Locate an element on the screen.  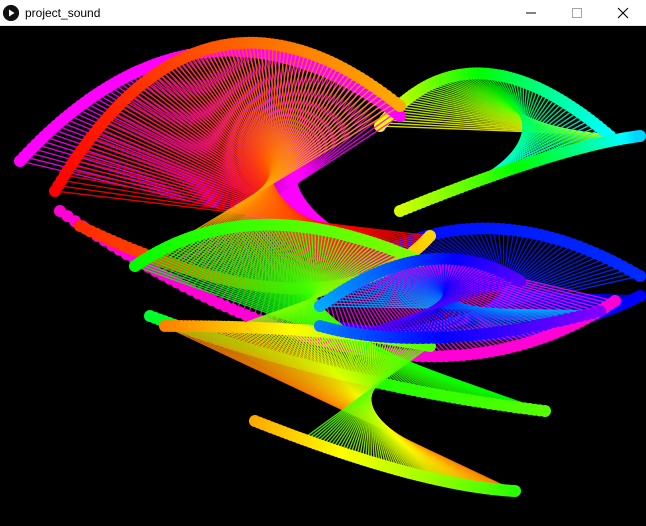
ribbon-top-right is located at coordinates (510, 142).